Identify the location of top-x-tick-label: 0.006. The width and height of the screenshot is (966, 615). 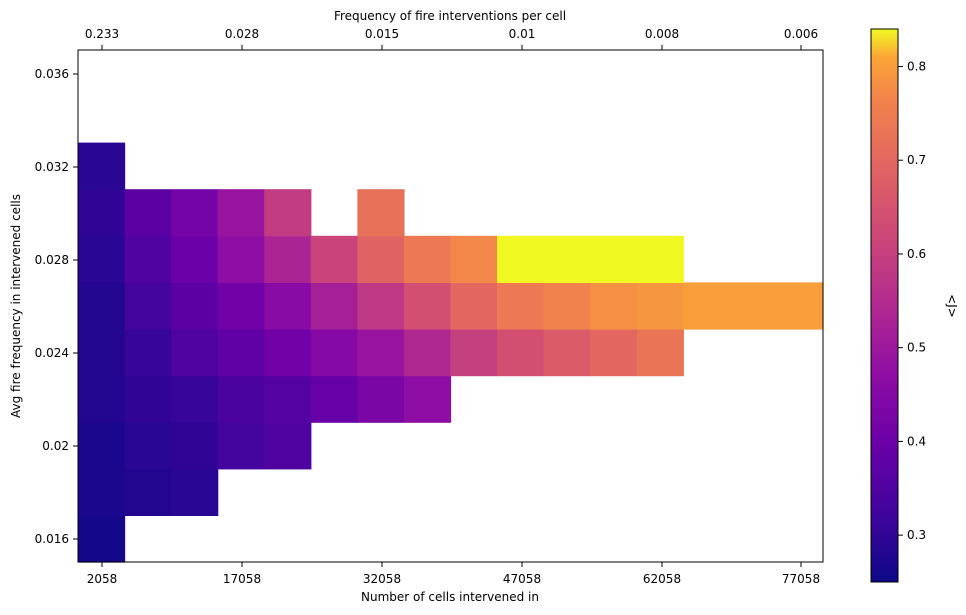
(801, 34).